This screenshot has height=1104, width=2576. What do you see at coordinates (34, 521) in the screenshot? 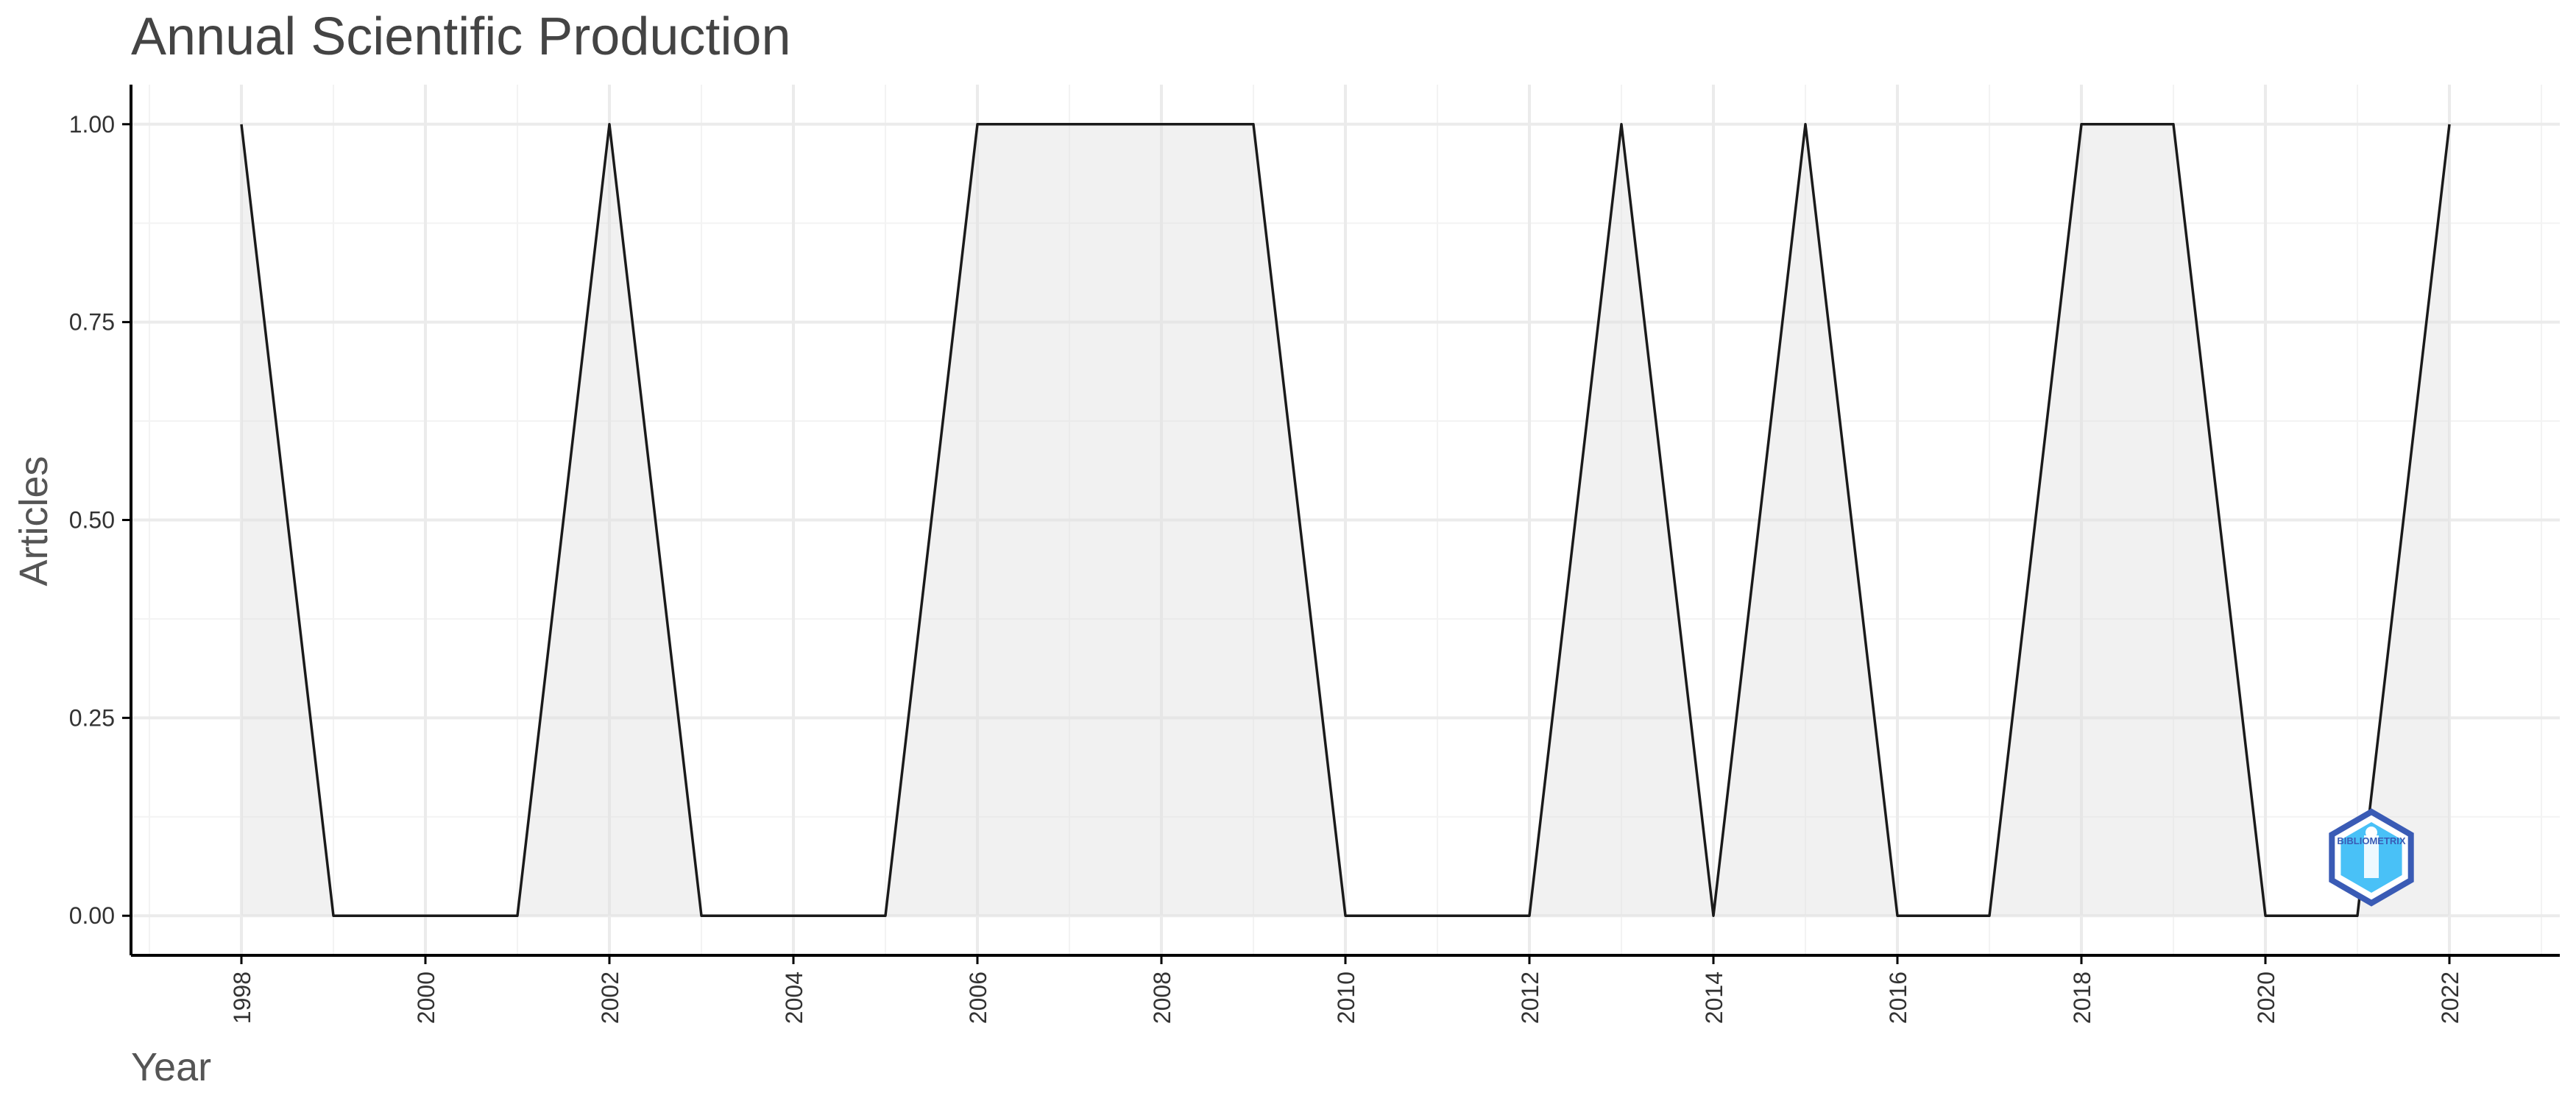
I see `y-axis-title: Articles` at bounding box center [34, 521].